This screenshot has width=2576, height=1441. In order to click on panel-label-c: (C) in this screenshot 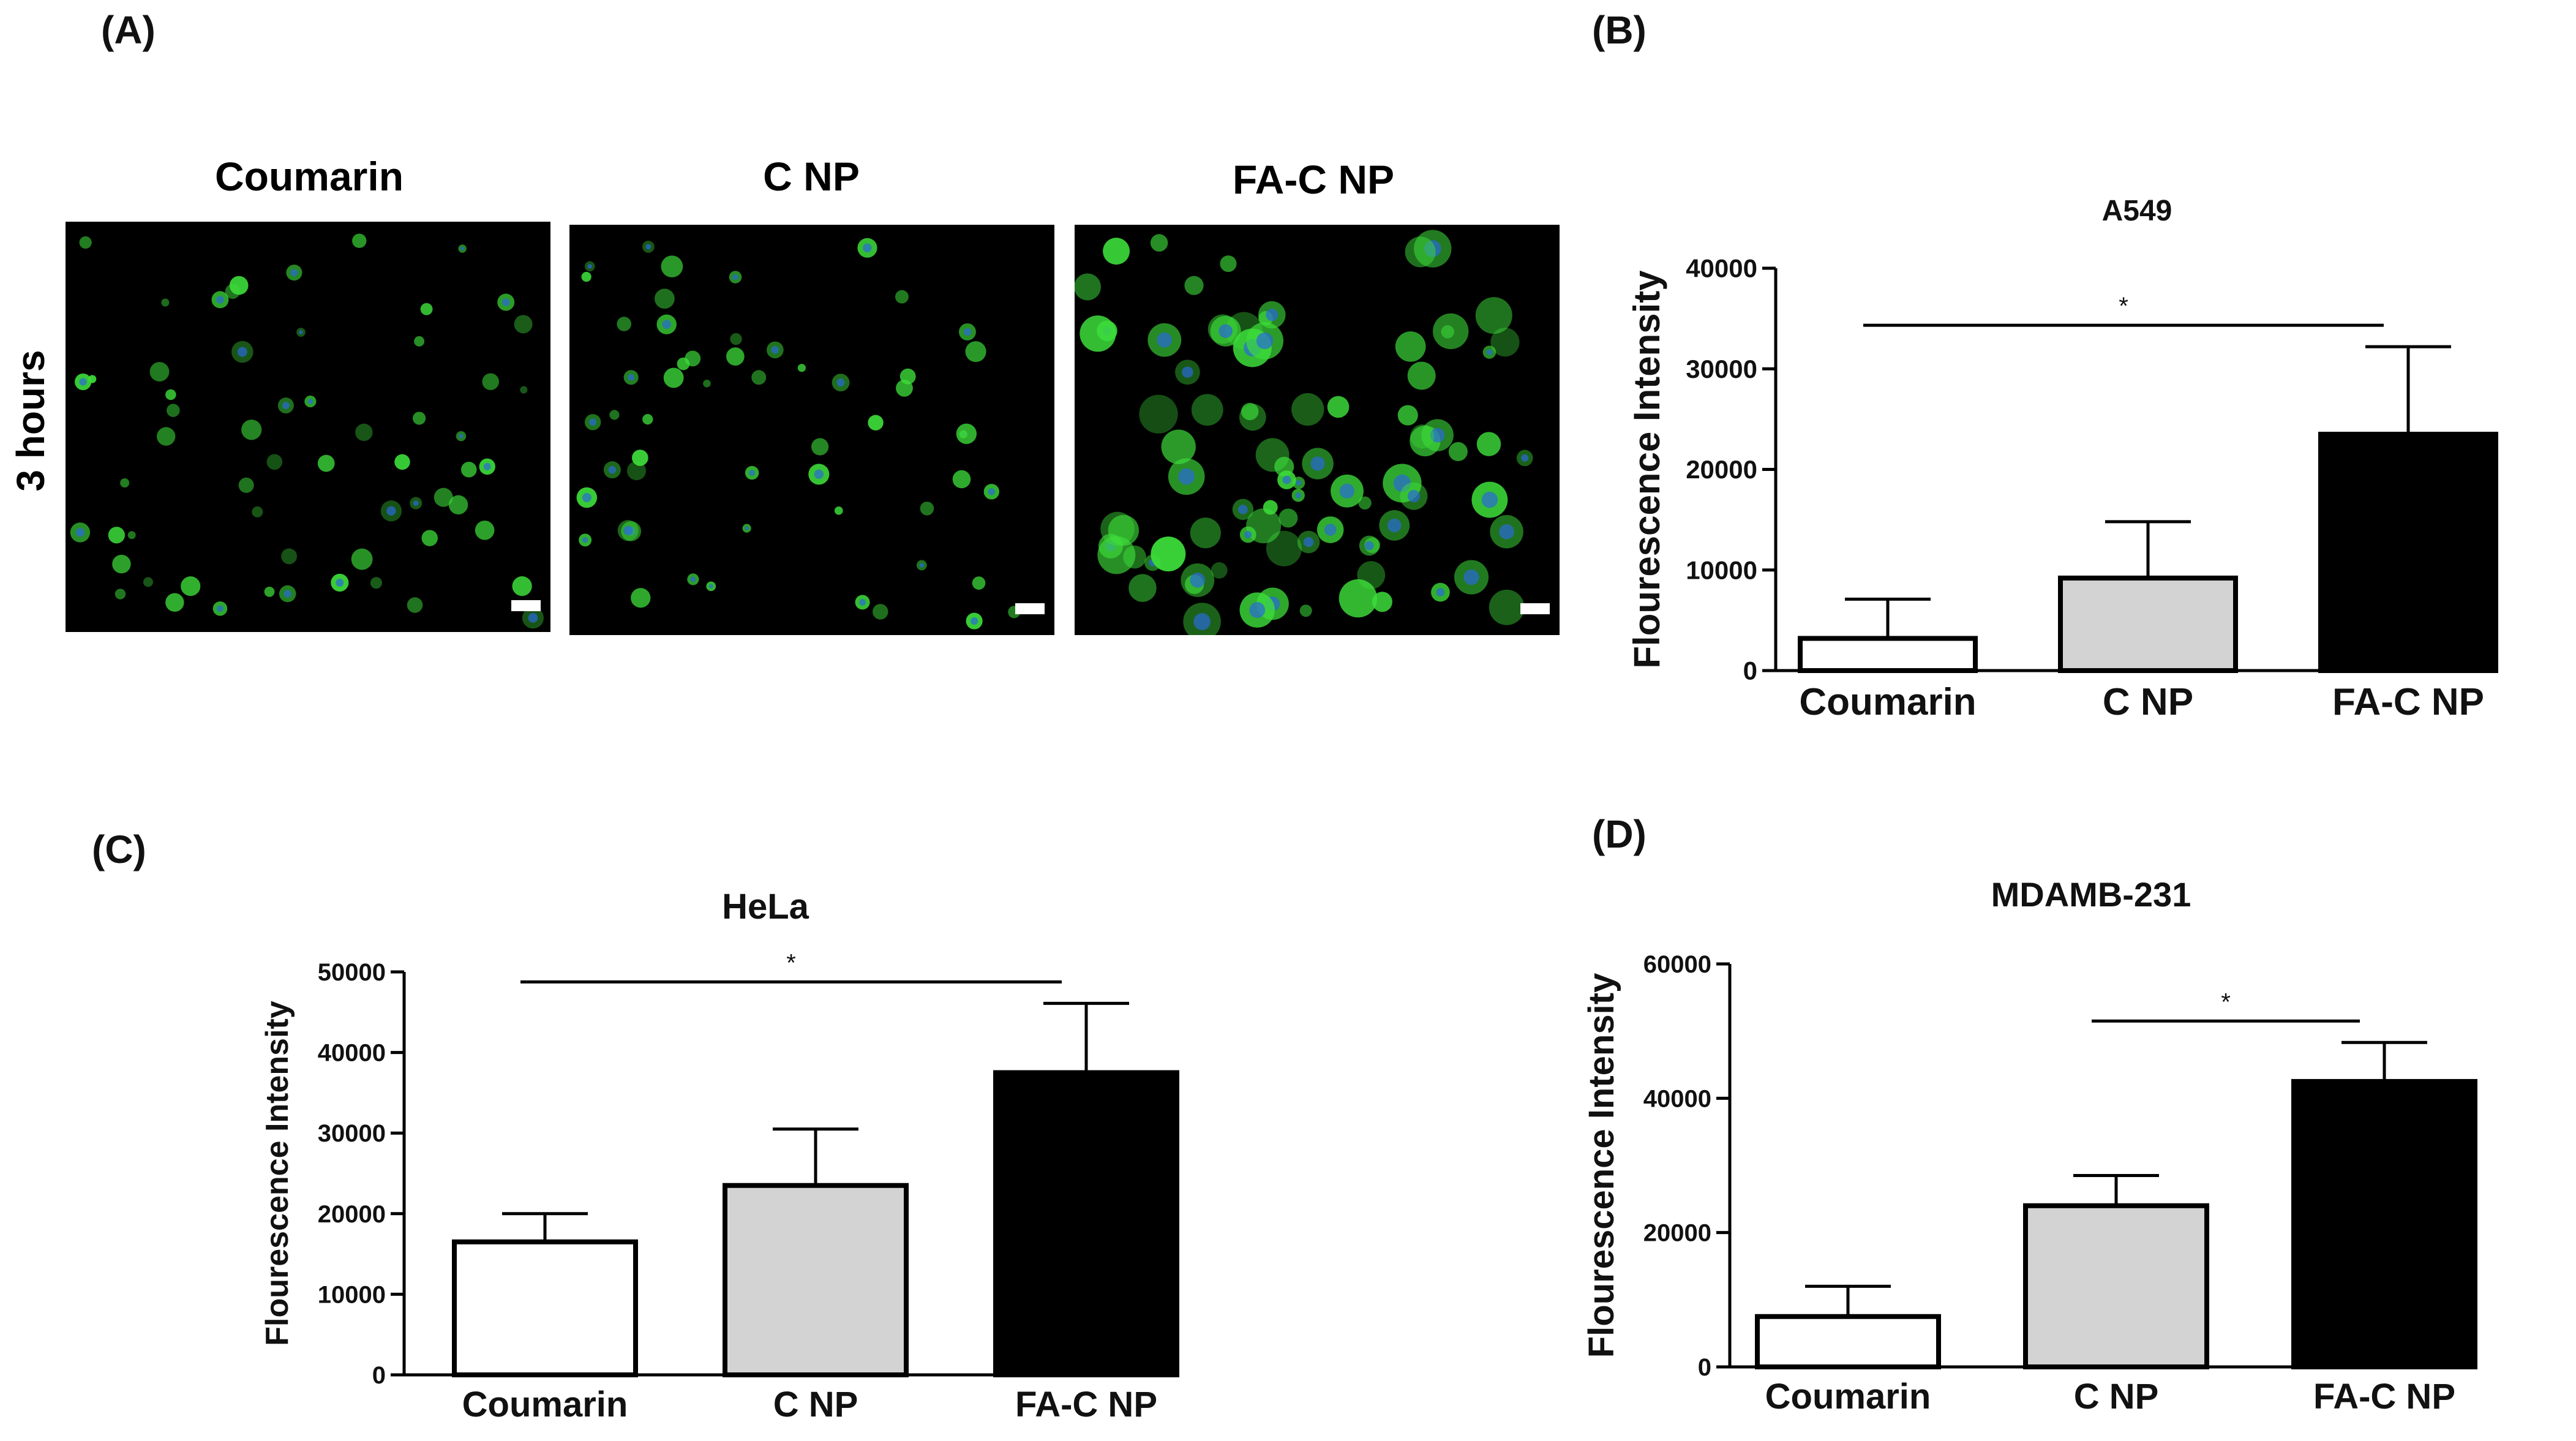, I will do `click(119, 849)`.